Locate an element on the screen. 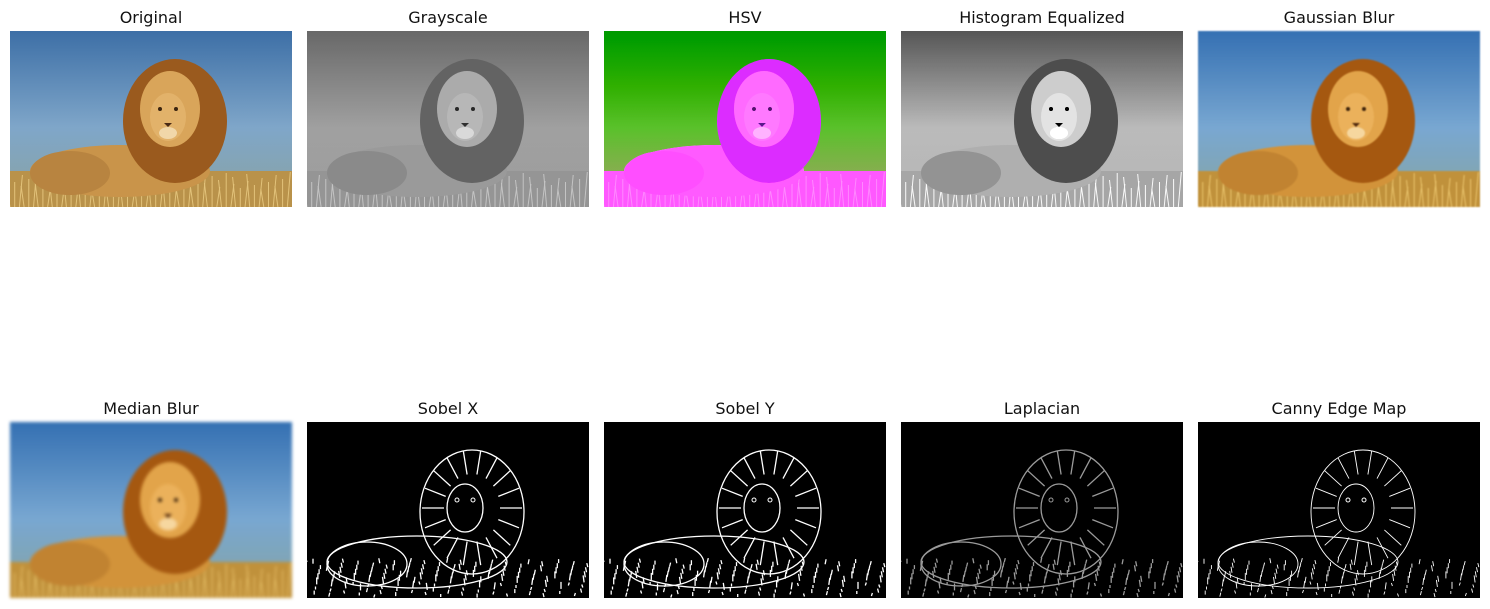 The width and height of the screenshot is (1490, 609). panel-title: Original is located at coordinates (151, 17).